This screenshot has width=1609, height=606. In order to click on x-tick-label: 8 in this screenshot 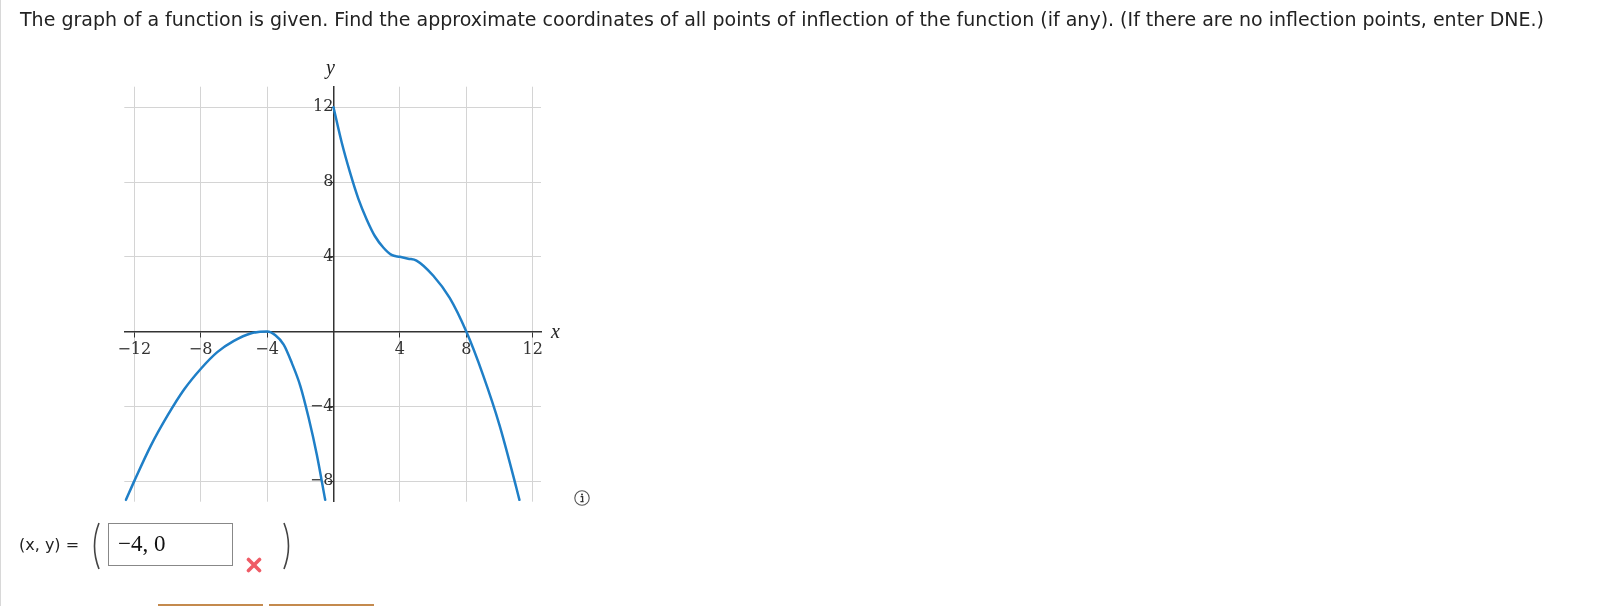, I will do `click(466, 349)`.